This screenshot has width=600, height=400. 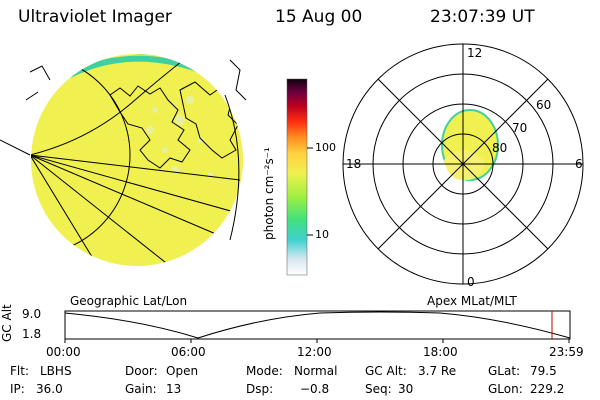 What do you see at coordinates (141, 371) in the screenshot?
I see `door-label: Door:` at bounding box center [141, 371].